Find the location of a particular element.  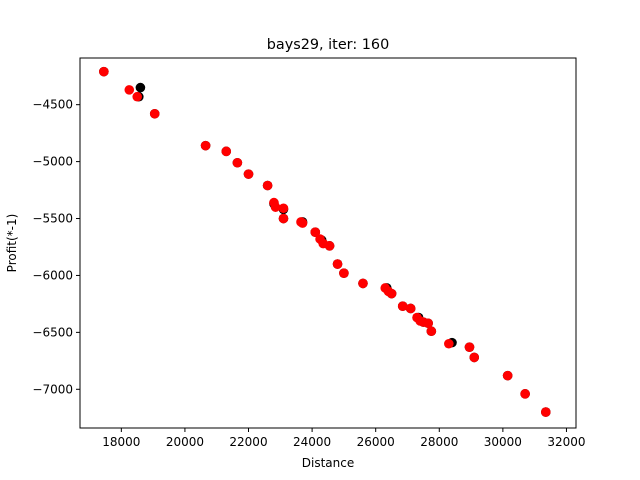

x-tick-label: 22000 is located at coordinates (248, 442).